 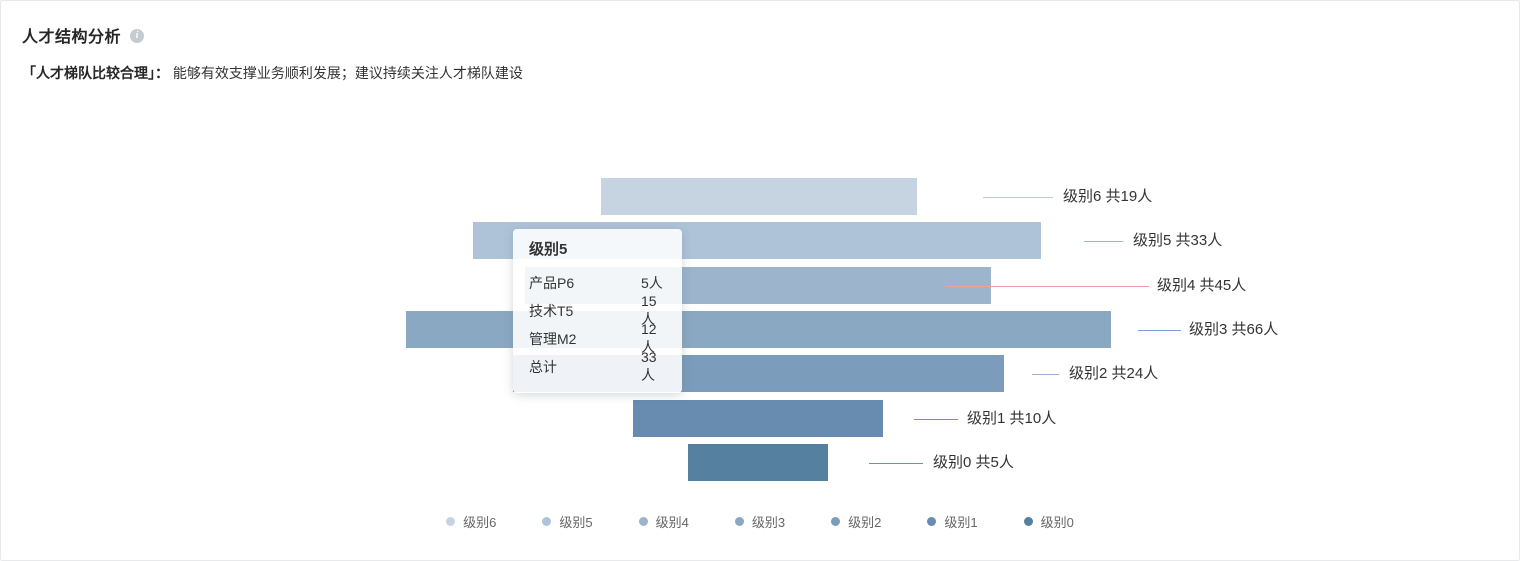 I want to click on chart-legend: 级别6 级别5 级别4 级别3 级别2 级别1 级别0, so click(x=760, y=521).